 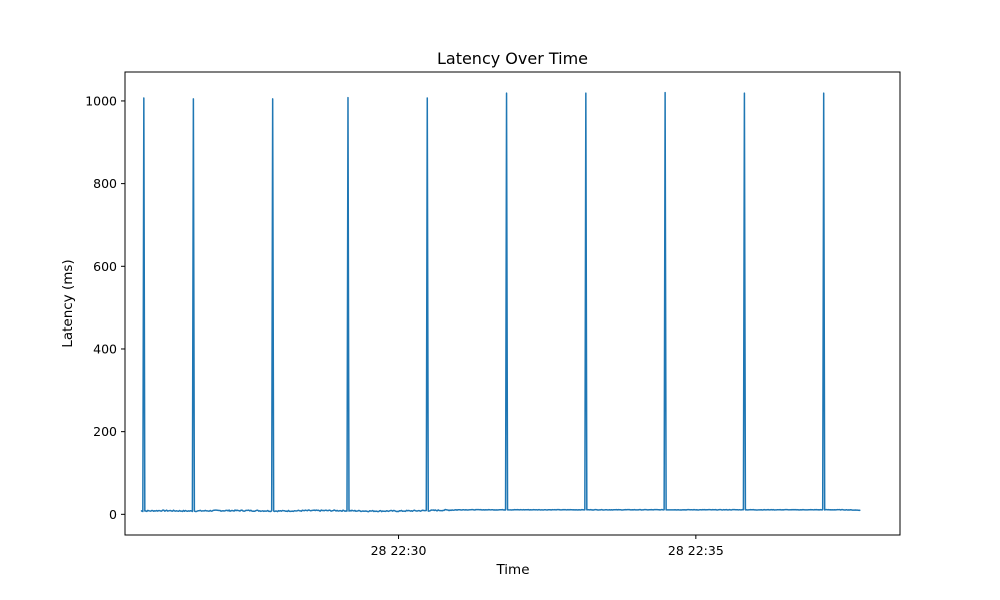 What do you see at coordinates (105, 183) in the screenshot?
I see `y-tick-label: 800` at bounding box center [105, 183].